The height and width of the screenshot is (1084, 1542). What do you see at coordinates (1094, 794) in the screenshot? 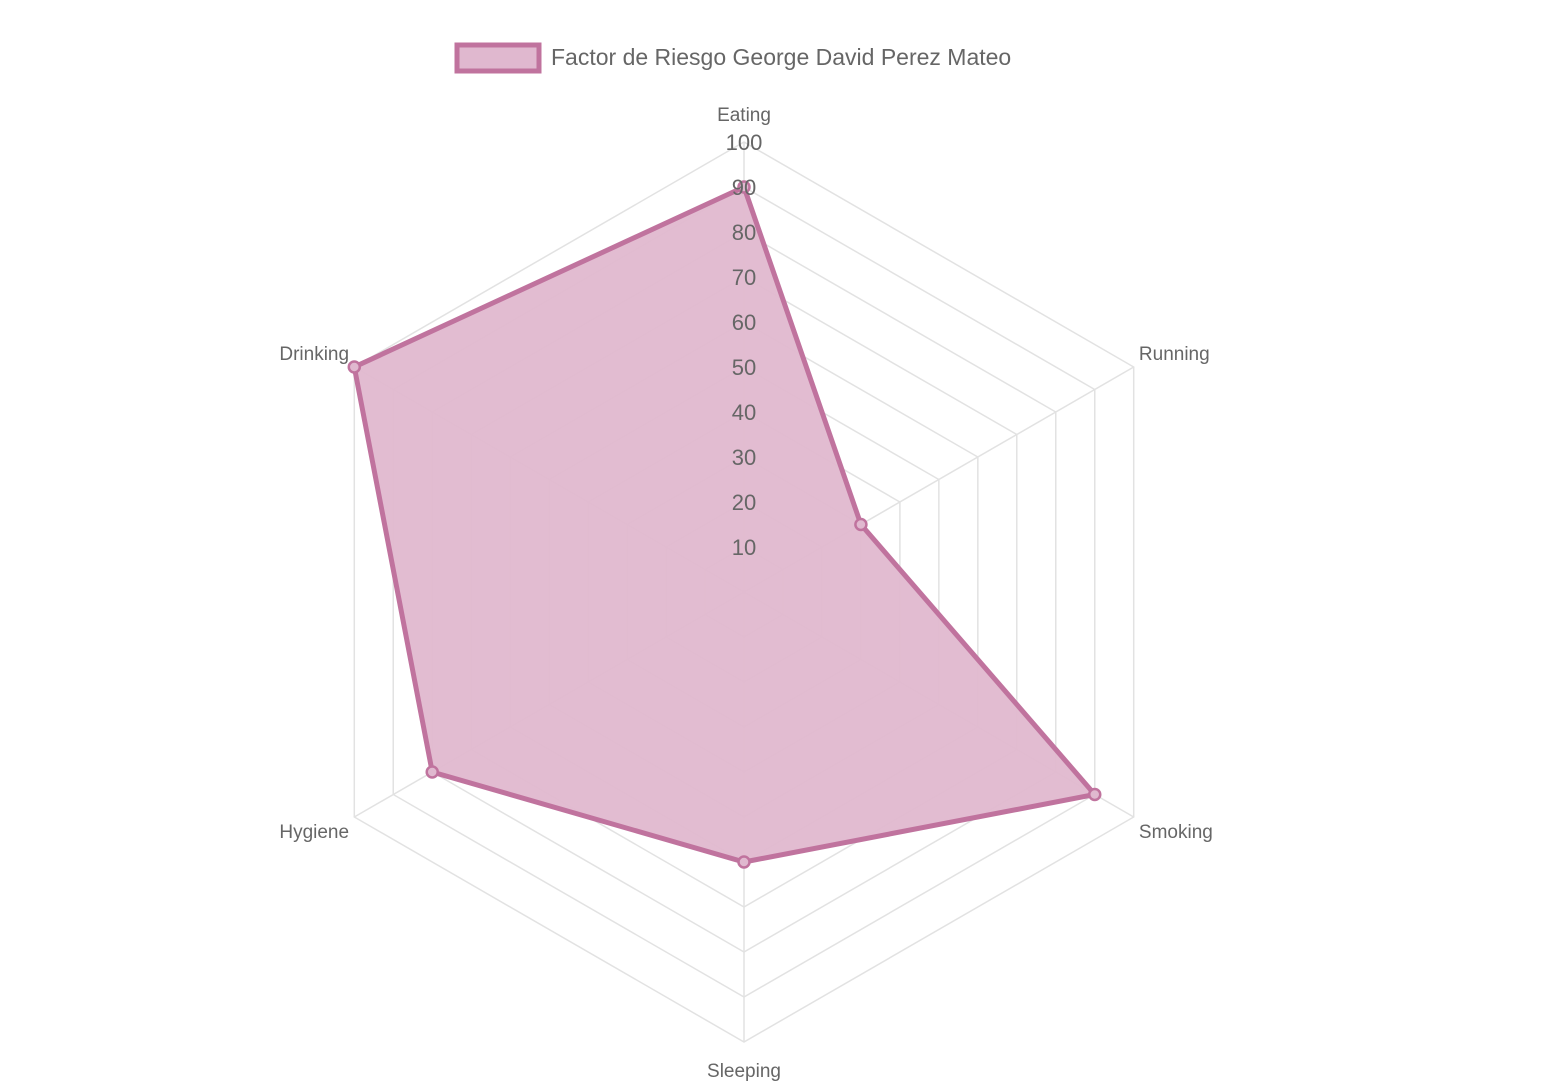
I see `data-point-smoking` at bounding box center [1094, 794].